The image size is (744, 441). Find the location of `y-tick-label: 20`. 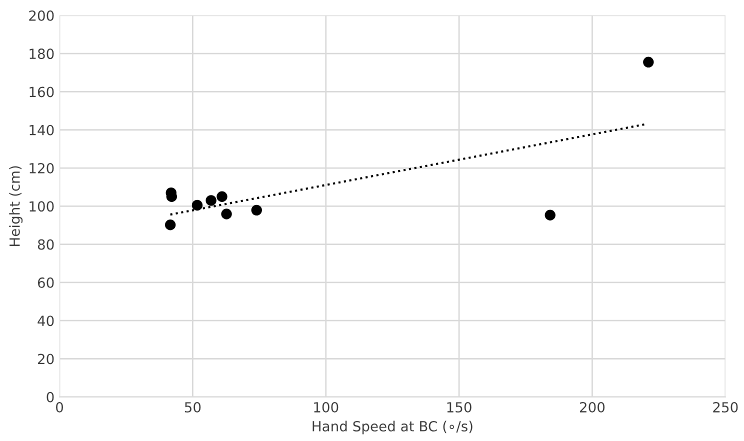

y-tick-label: 20 is located at coordinates (46, 359).